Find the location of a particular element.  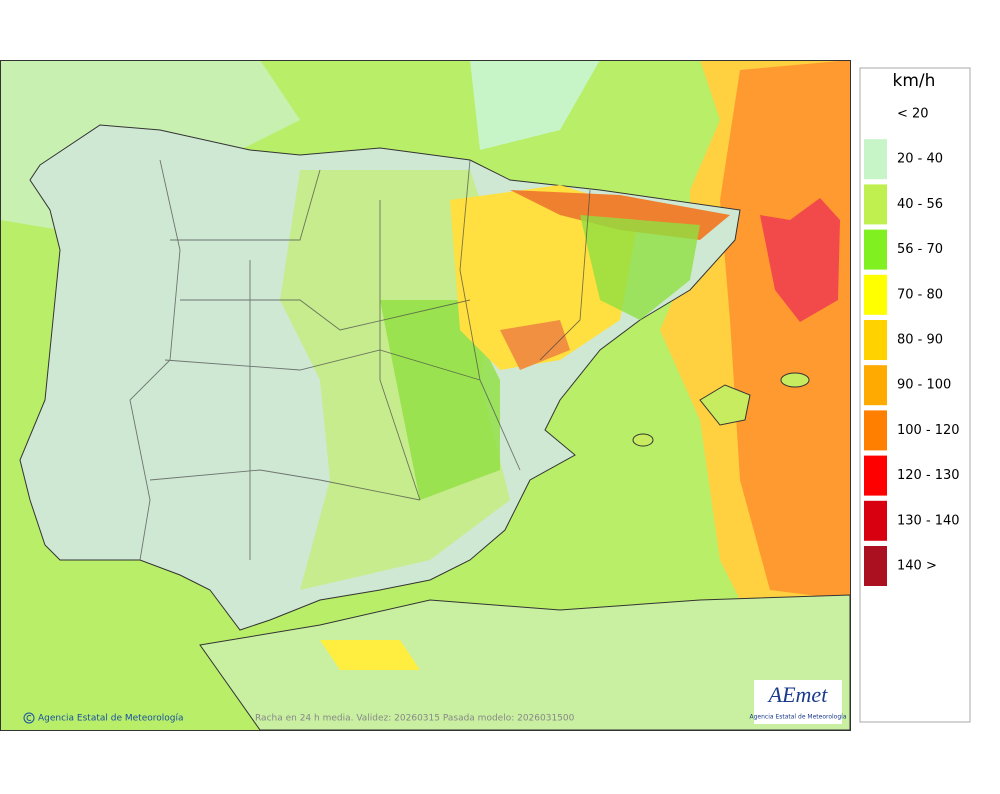

logo: AEmet is located at coordinates (798, 694).